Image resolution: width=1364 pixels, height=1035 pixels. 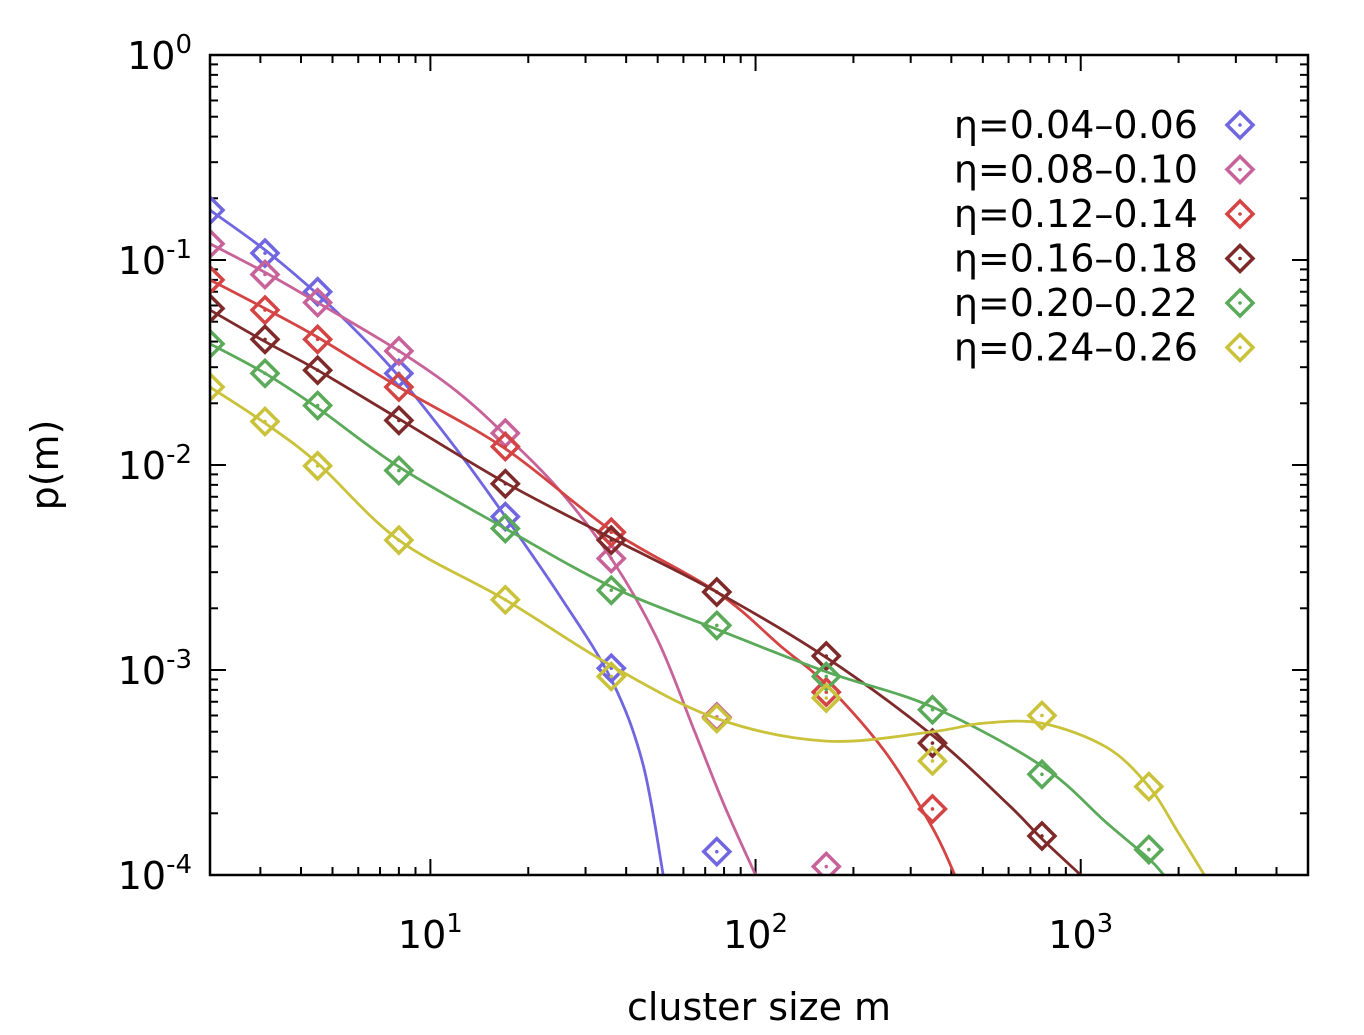 I want to click on y-axis-label: p(m), so click(x=45, y=465).